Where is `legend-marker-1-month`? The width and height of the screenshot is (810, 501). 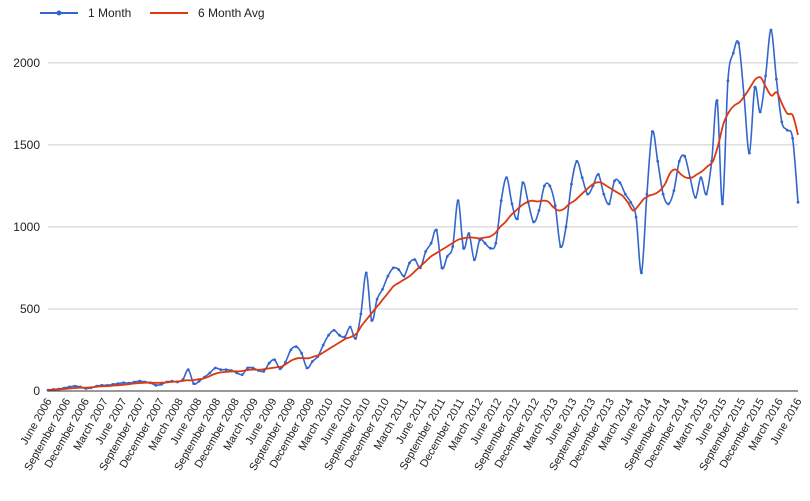 legend-marker-1-month is located at coordinates (59, 13).